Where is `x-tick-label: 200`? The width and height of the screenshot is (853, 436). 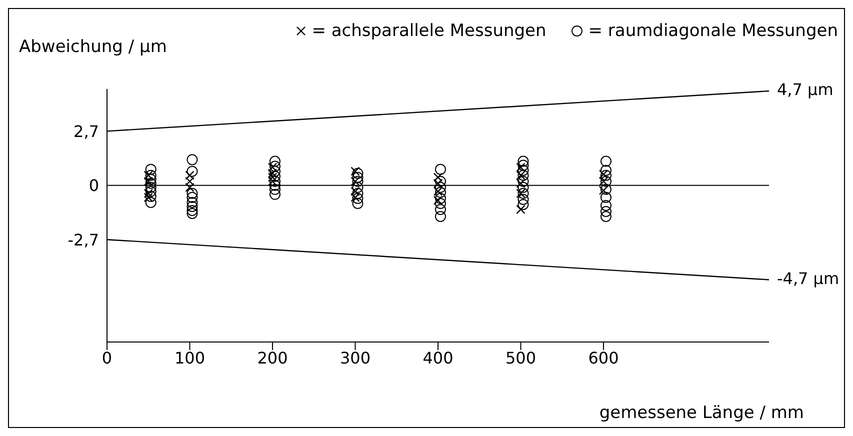 x-tick-label: 200 is located at coordinates (272, 358).